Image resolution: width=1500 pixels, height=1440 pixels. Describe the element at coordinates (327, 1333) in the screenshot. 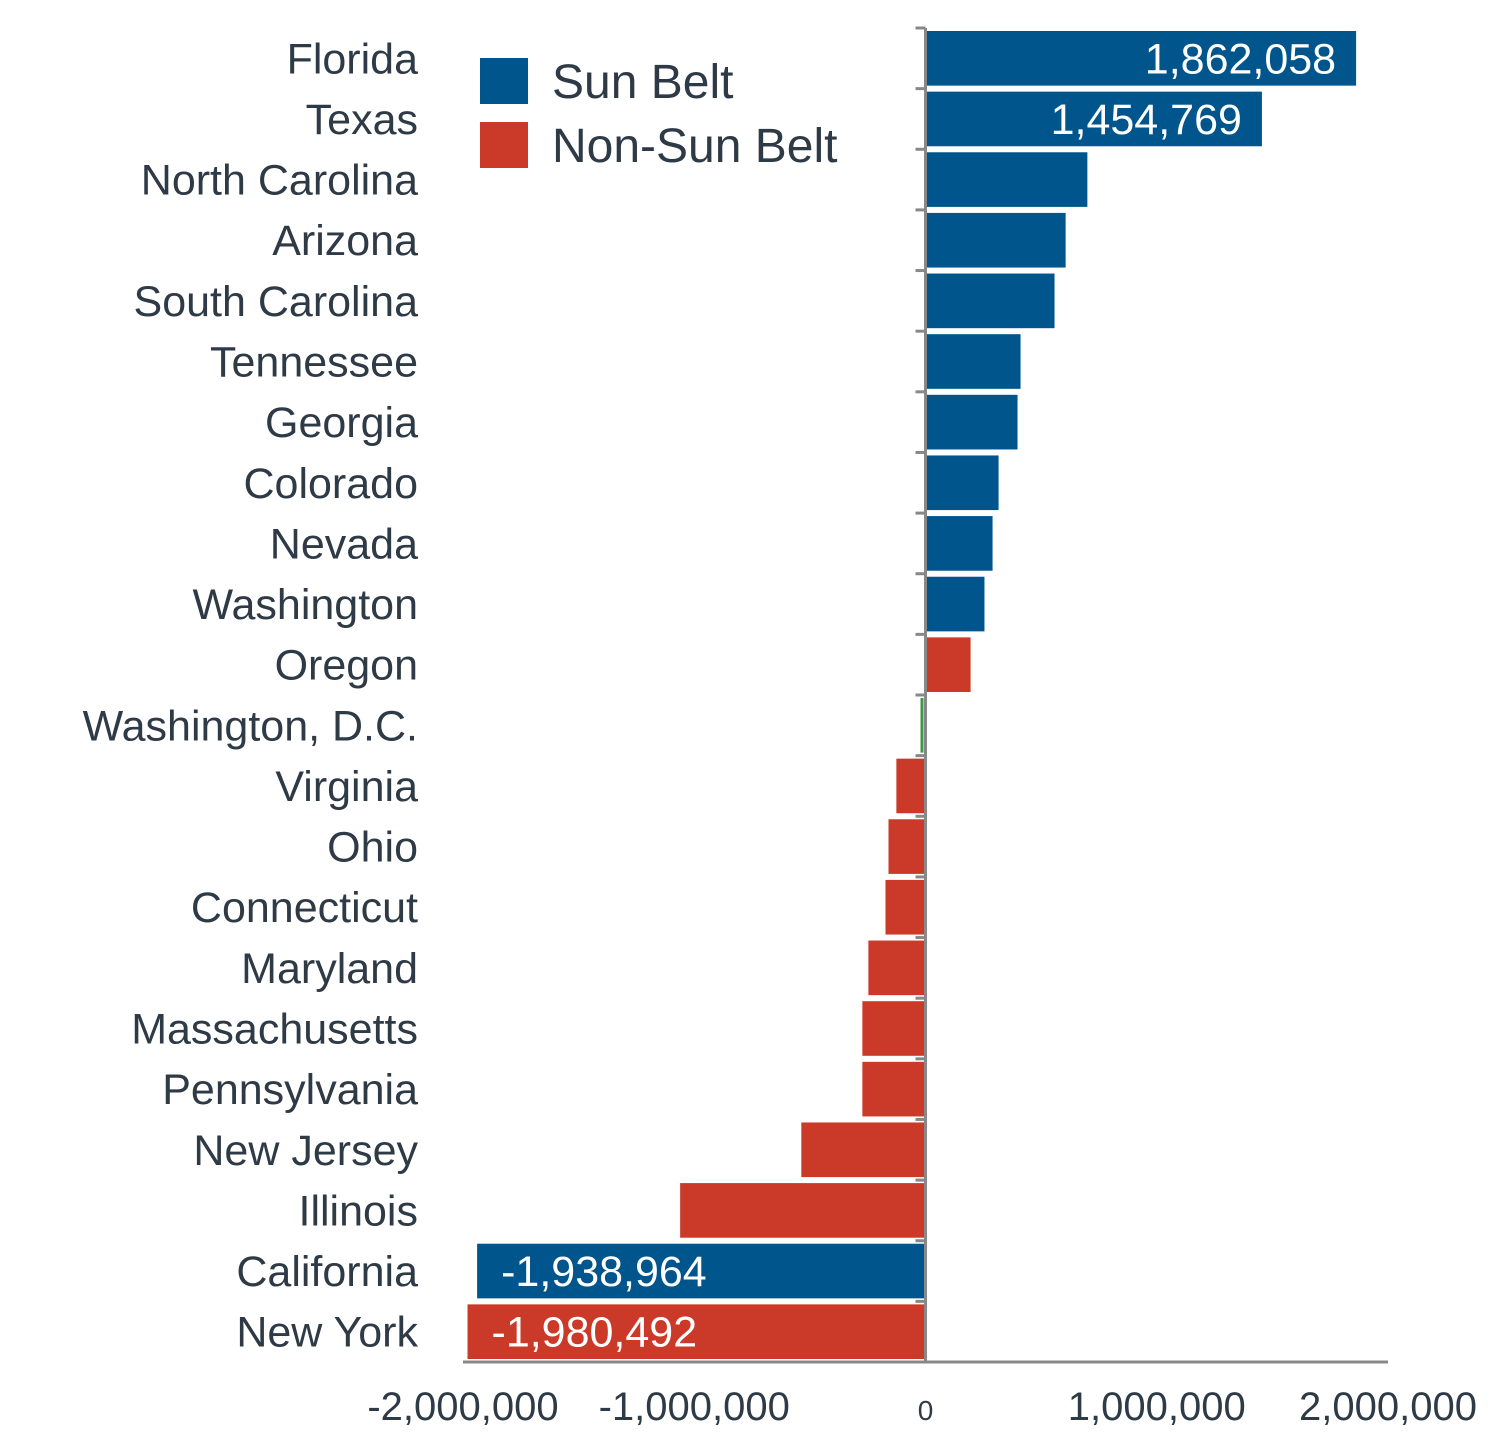

I see `category-label: New York` at that location.